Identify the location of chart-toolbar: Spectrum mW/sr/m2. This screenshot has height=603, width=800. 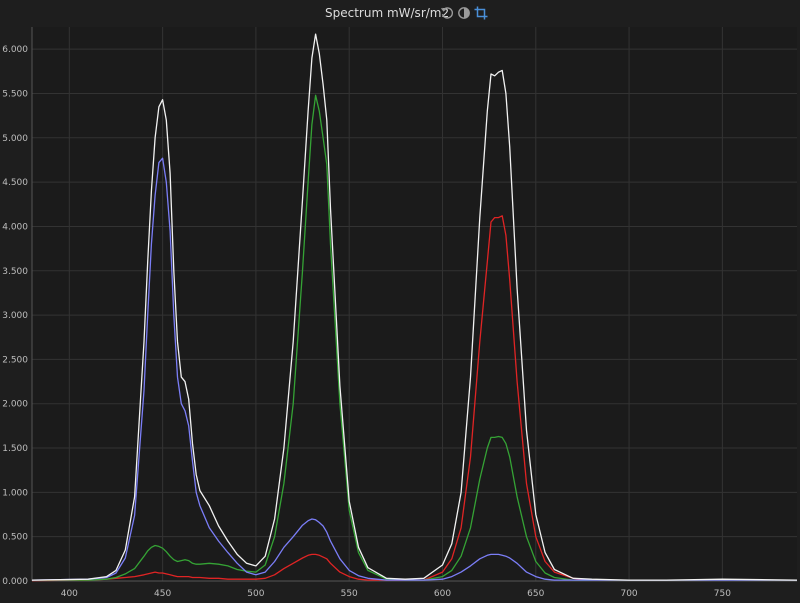
(400, 14).